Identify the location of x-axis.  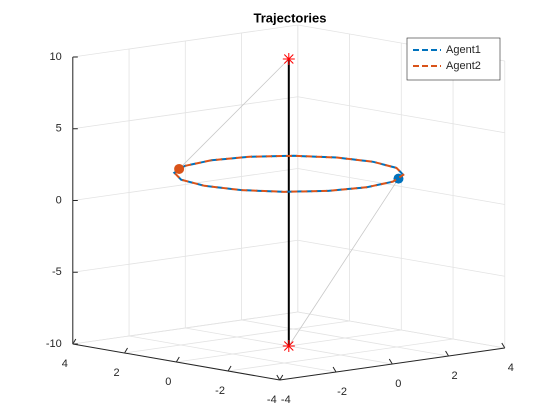
(176, 362).